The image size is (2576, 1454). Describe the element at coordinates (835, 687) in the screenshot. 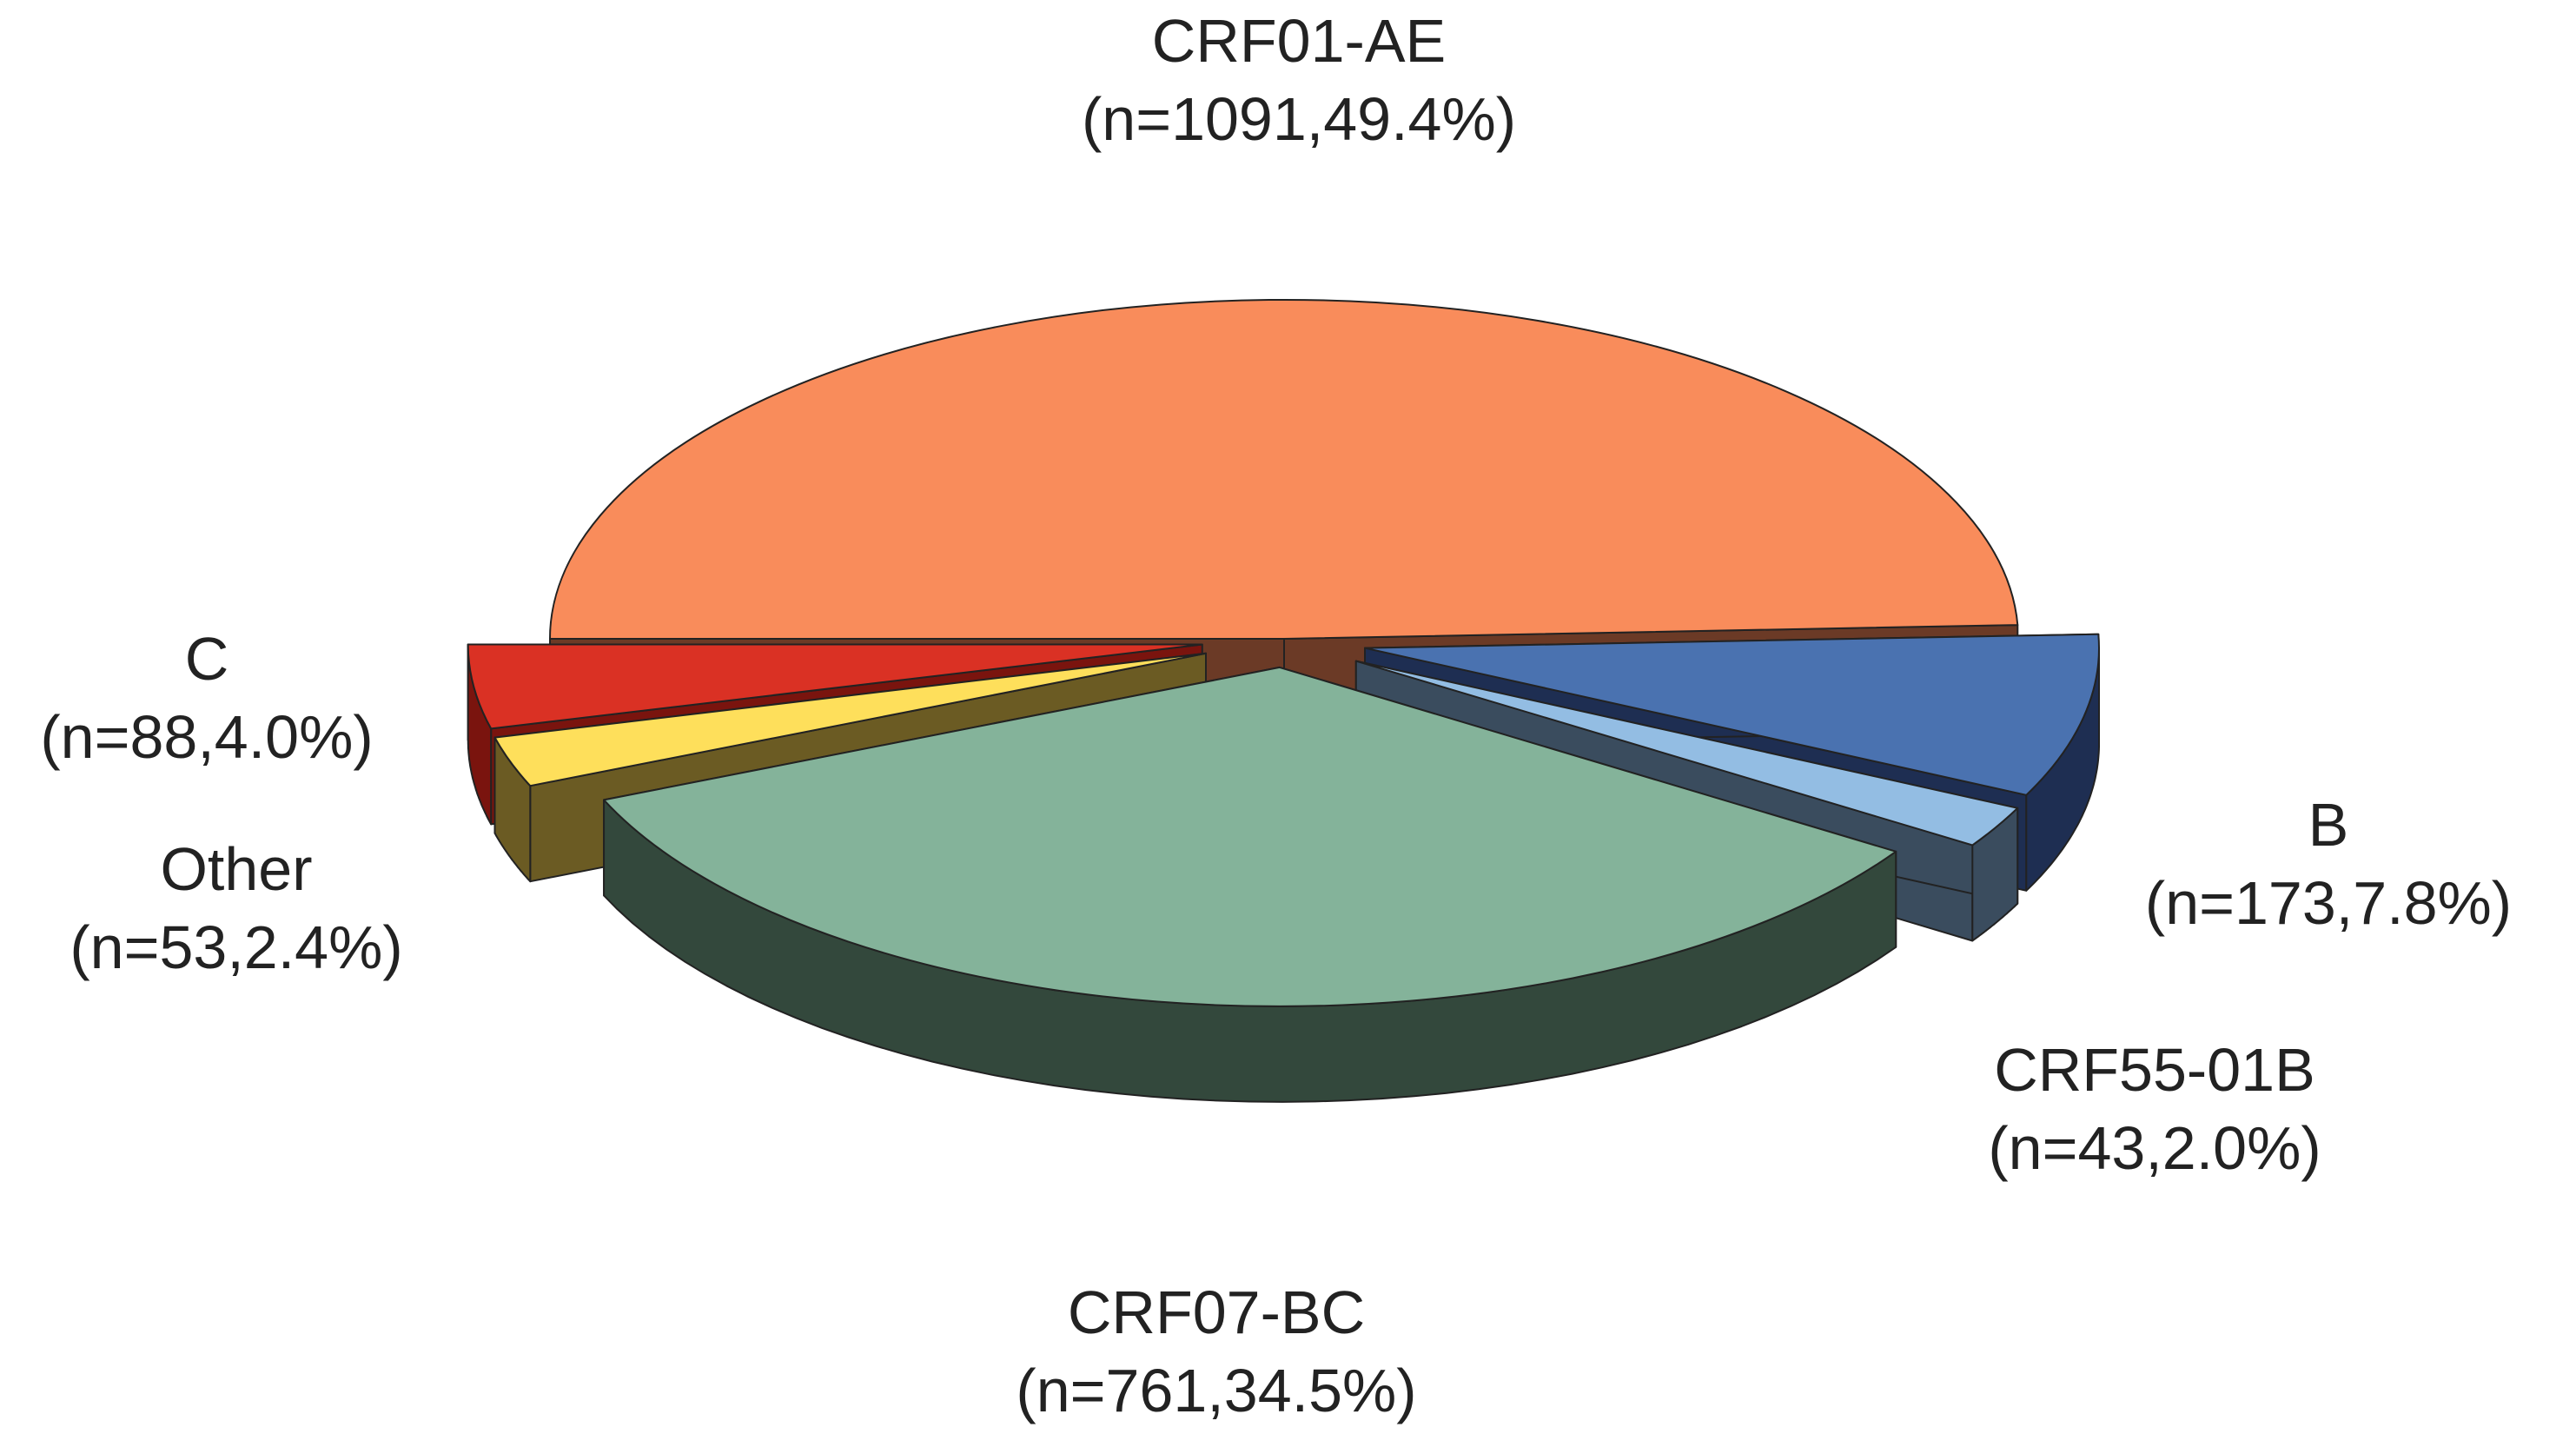

I see `pie-slice-top-c` at that location.